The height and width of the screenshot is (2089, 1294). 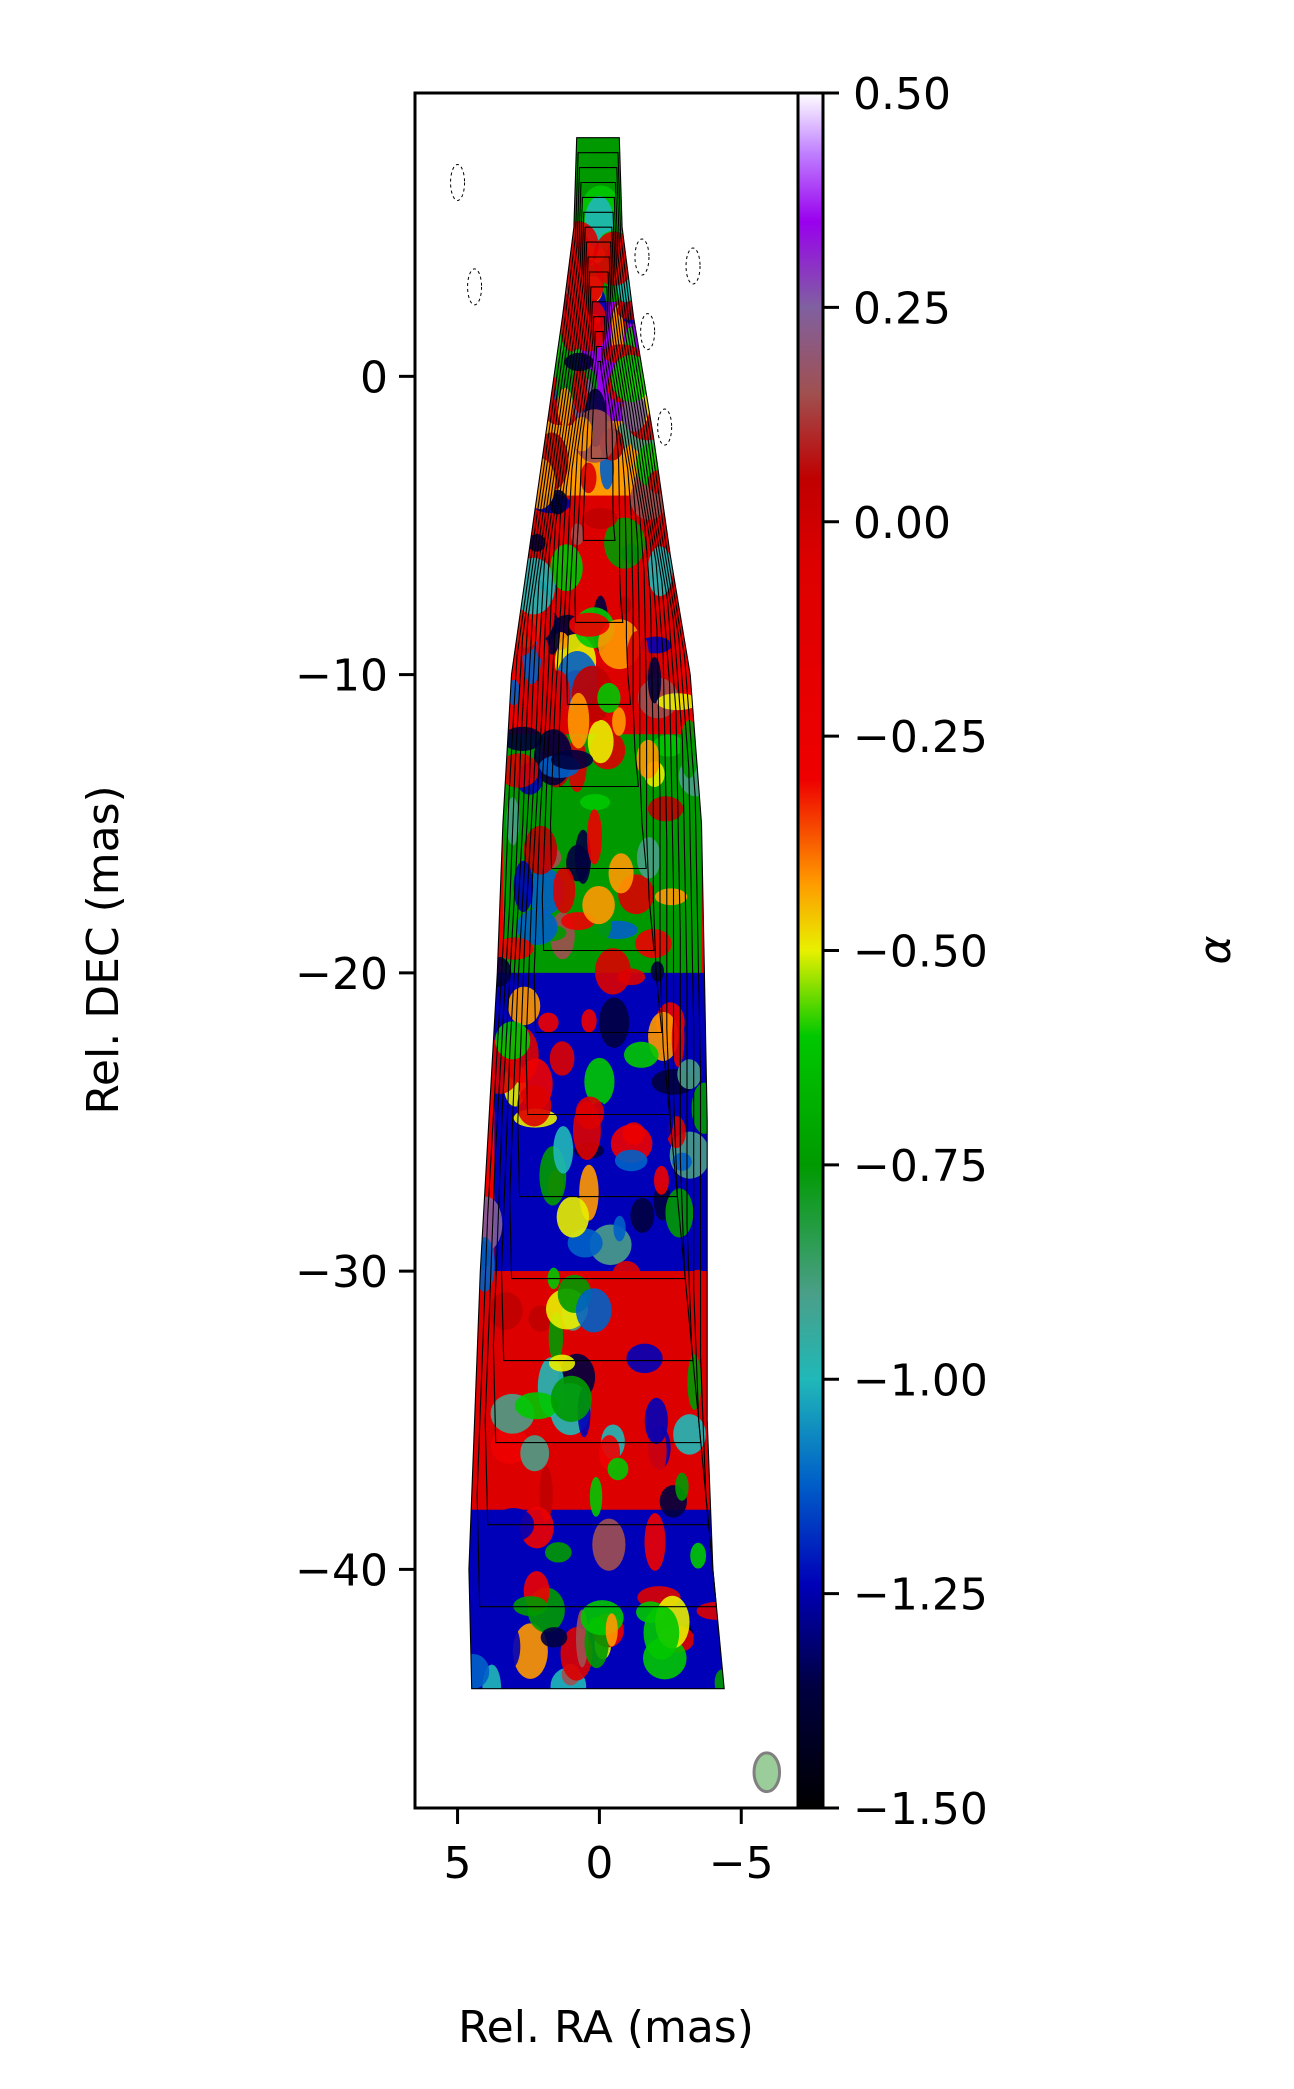 I want to click on y-tick-label: 0, so click(x=374, y=377).